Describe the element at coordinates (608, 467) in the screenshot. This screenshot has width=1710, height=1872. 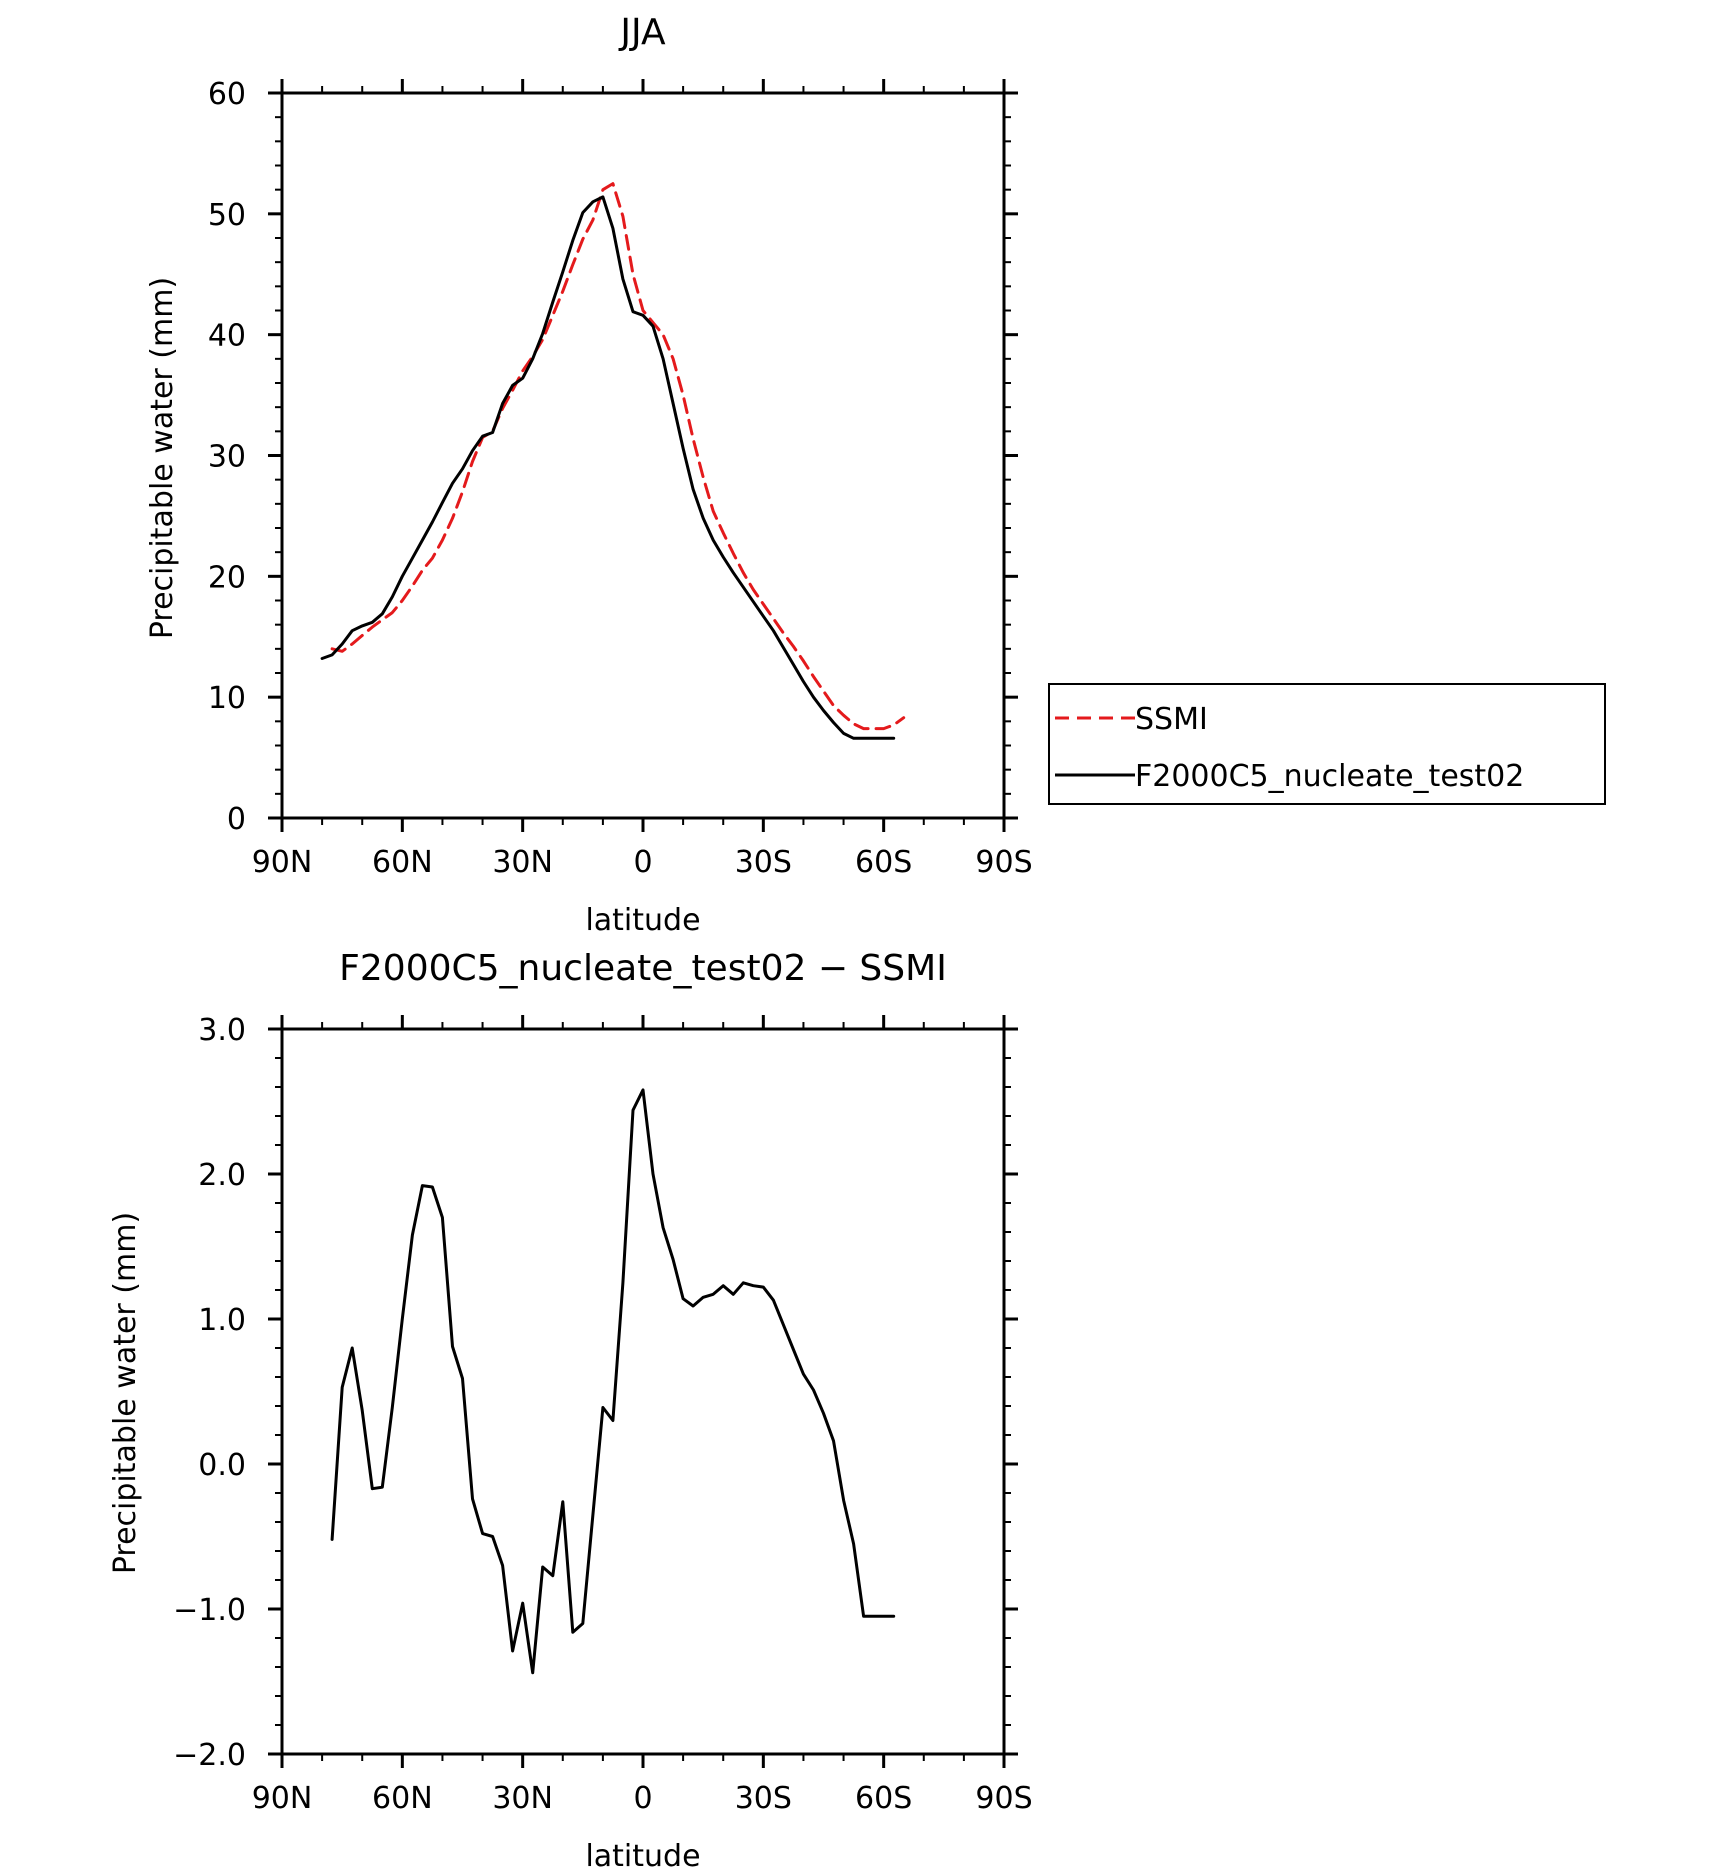
I see `top-series-line-f2000c5-nucleate-test02` at that location.